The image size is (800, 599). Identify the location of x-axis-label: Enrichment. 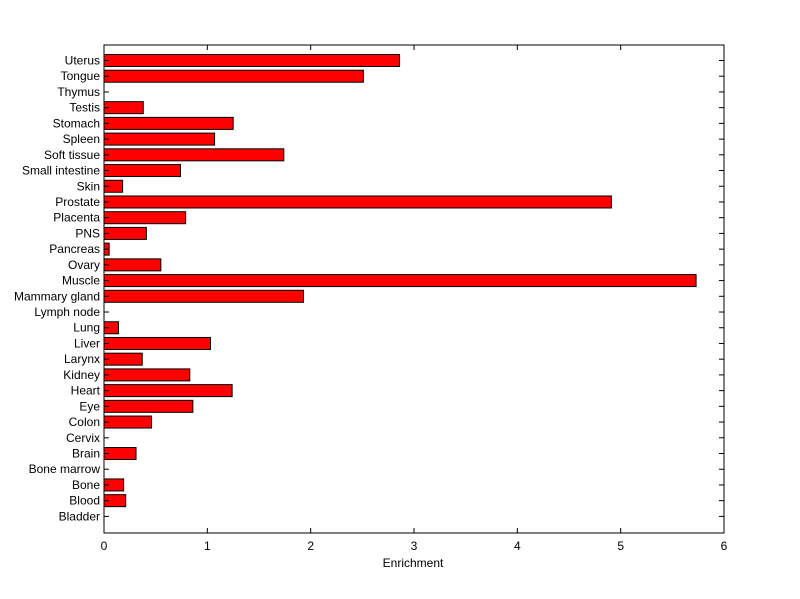
(413, 563).